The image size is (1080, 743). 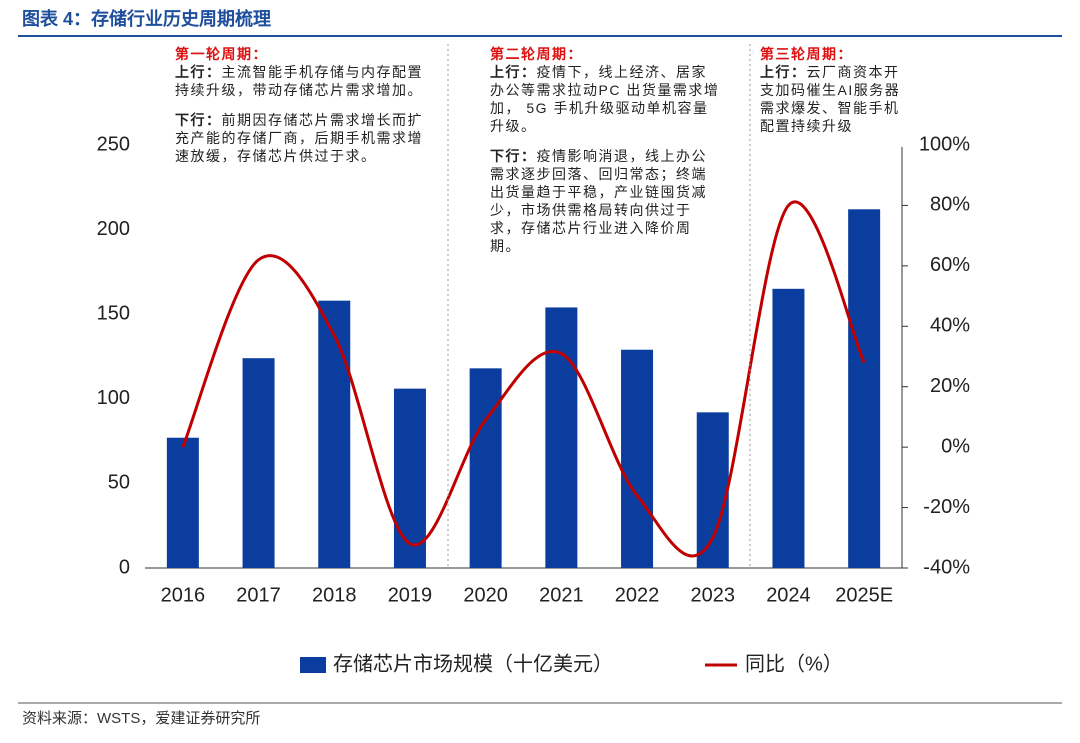 What do you see at coordinates (113, 144) in the screenshot?
I see `y-tick-label: 250` at bounding box center [113, 144].